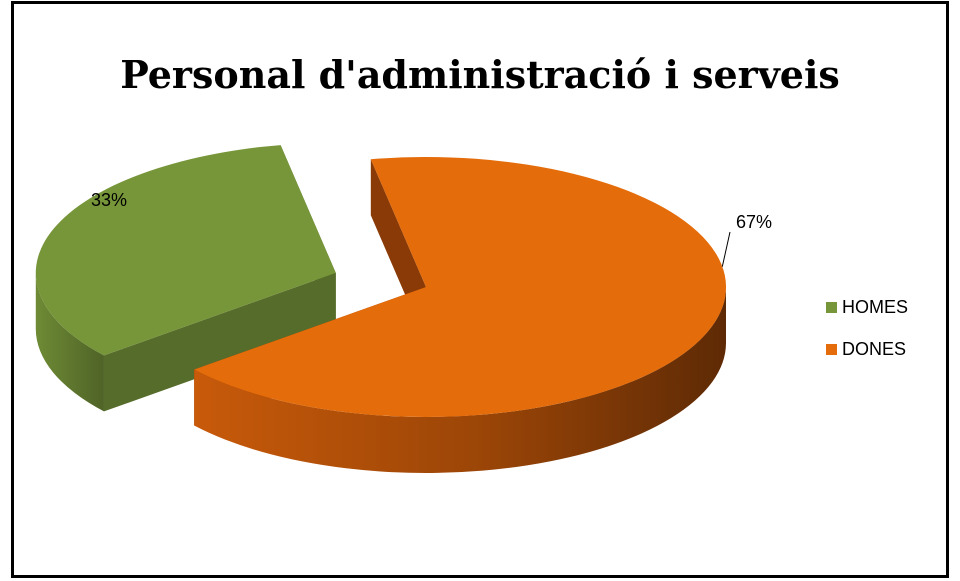  I want to click on data-label-dones: 67%, so click(754, 222).